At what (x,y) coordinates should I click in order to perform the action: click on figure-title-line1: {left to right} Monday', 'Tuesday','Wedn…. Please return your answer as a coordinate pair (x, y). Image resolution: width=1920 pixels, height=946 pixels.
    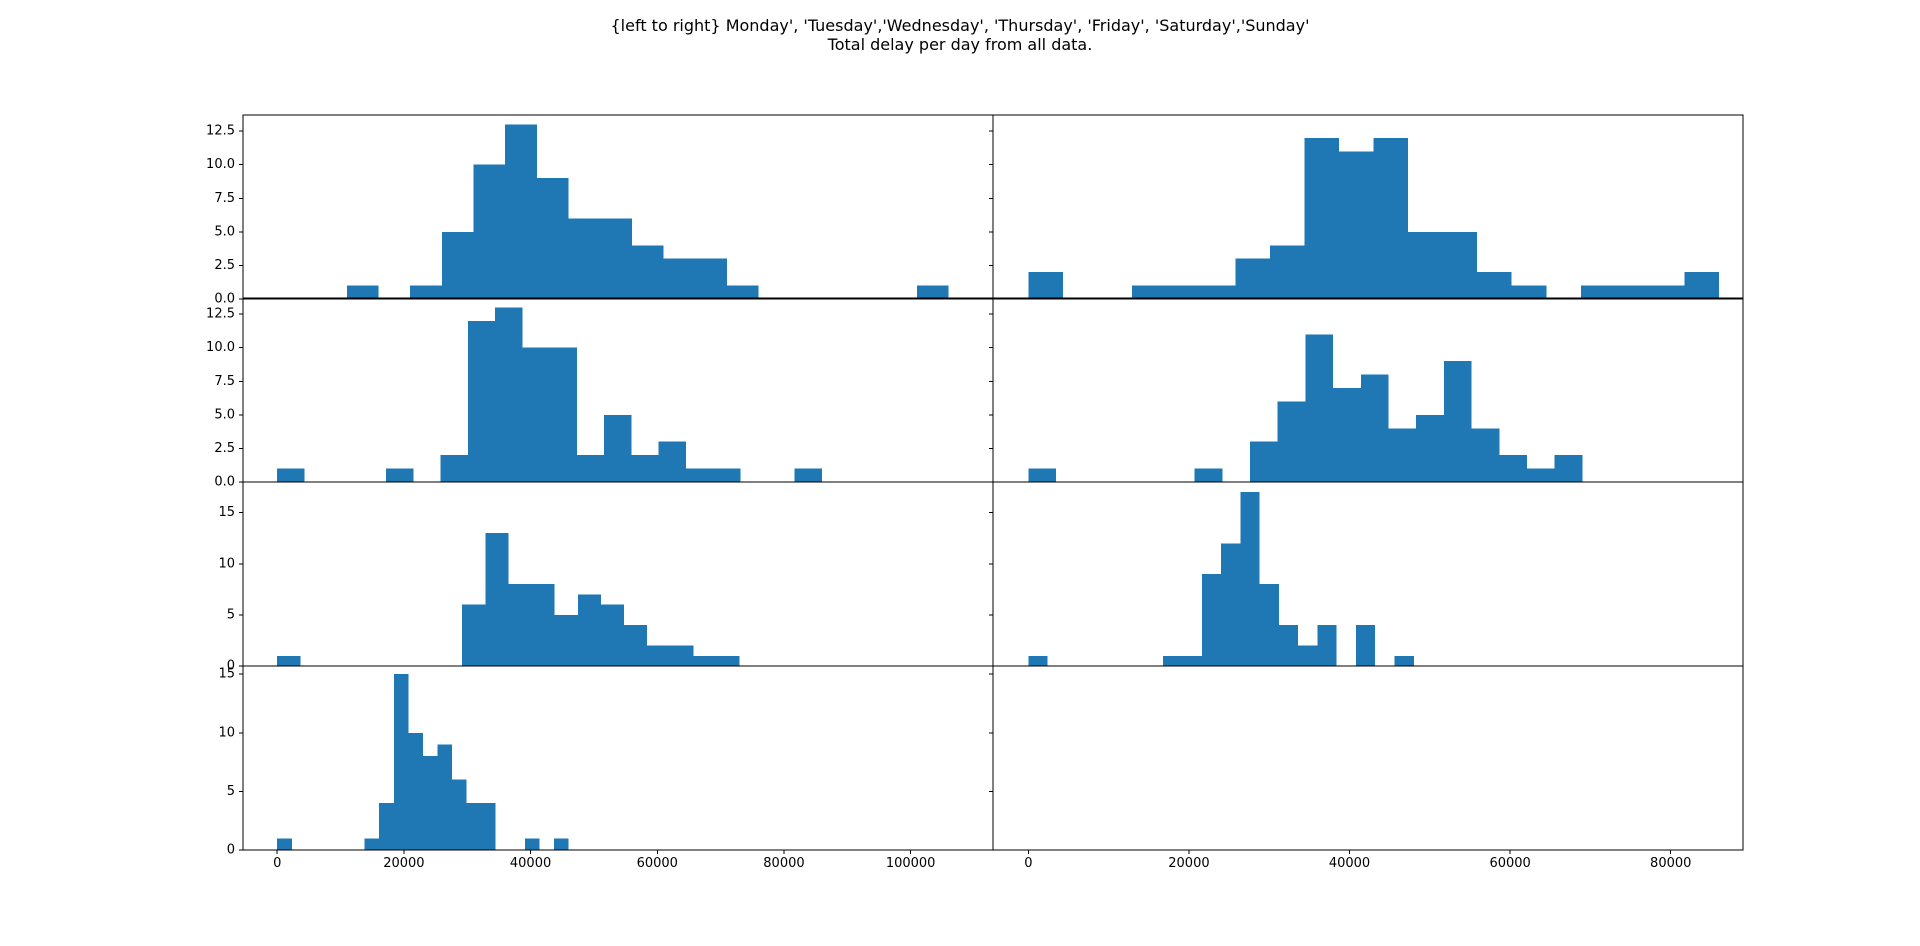
    Looking at the image, I should click on (960, 25).